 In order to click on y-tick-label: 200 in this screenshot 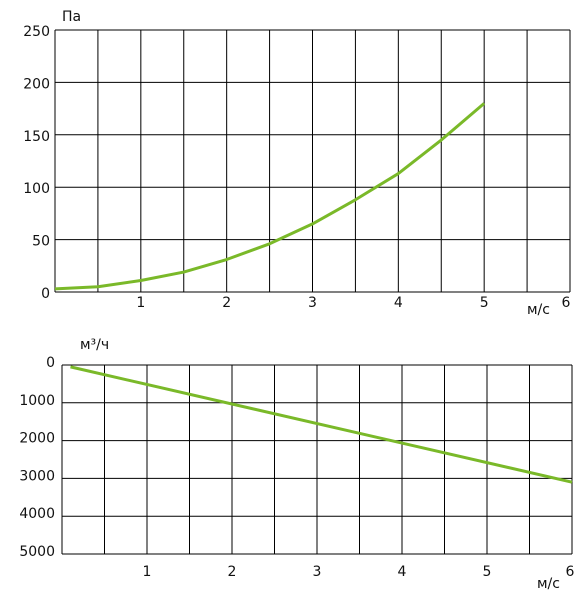, I will do `click(36, 84)`.